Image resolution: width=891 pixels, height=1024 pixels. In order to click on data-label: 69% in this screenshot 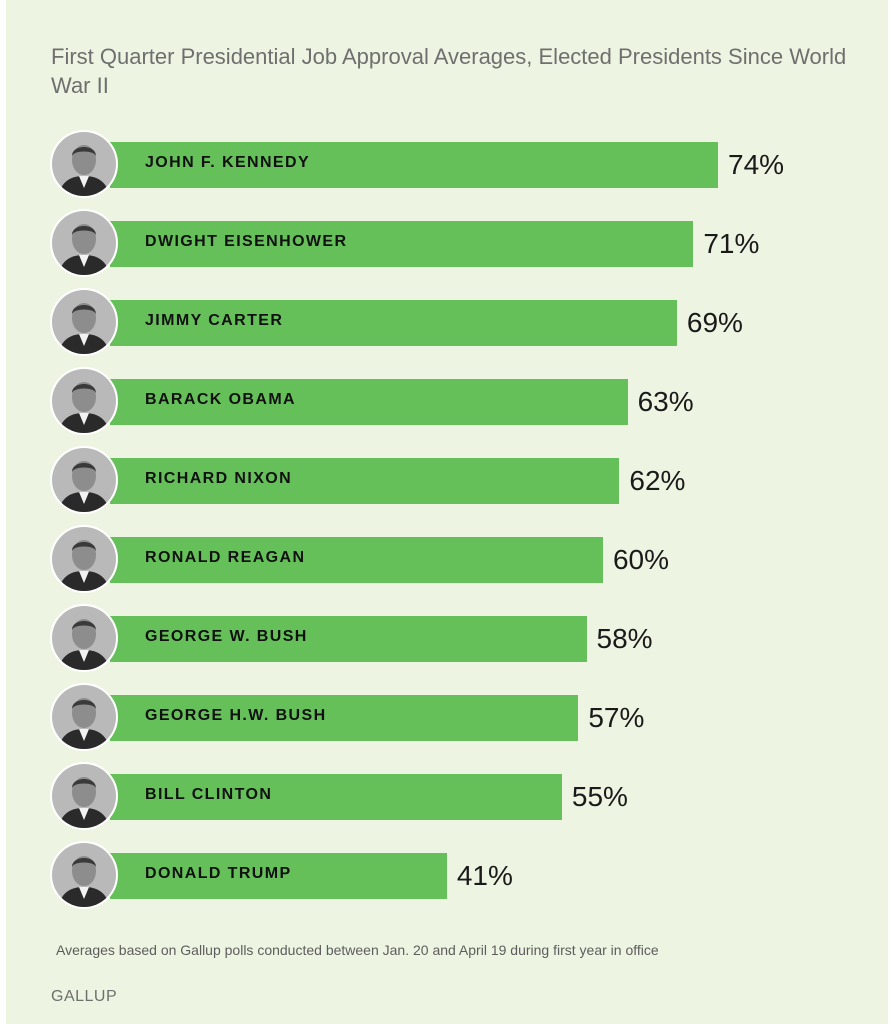, I will do `click(714, 322)`.